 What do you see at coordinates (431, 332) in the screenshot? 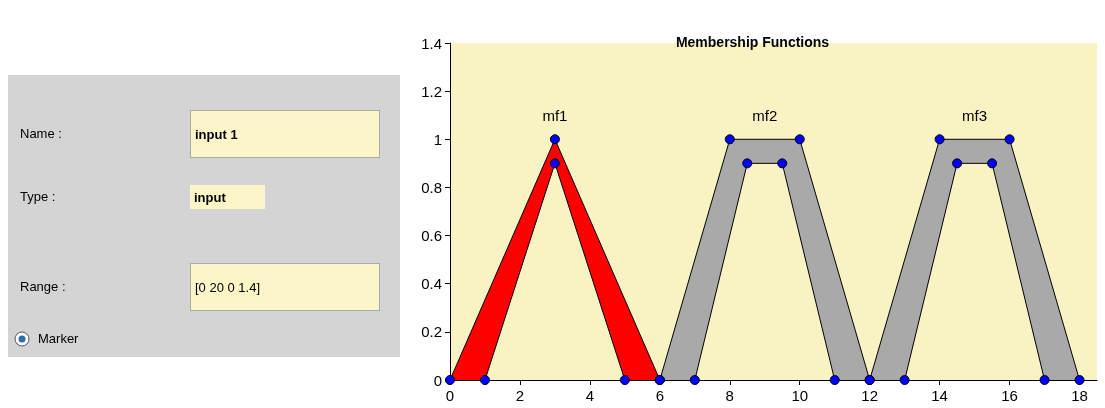
I see `y-tick-label: 0.2` at bounding box center [431, 332].